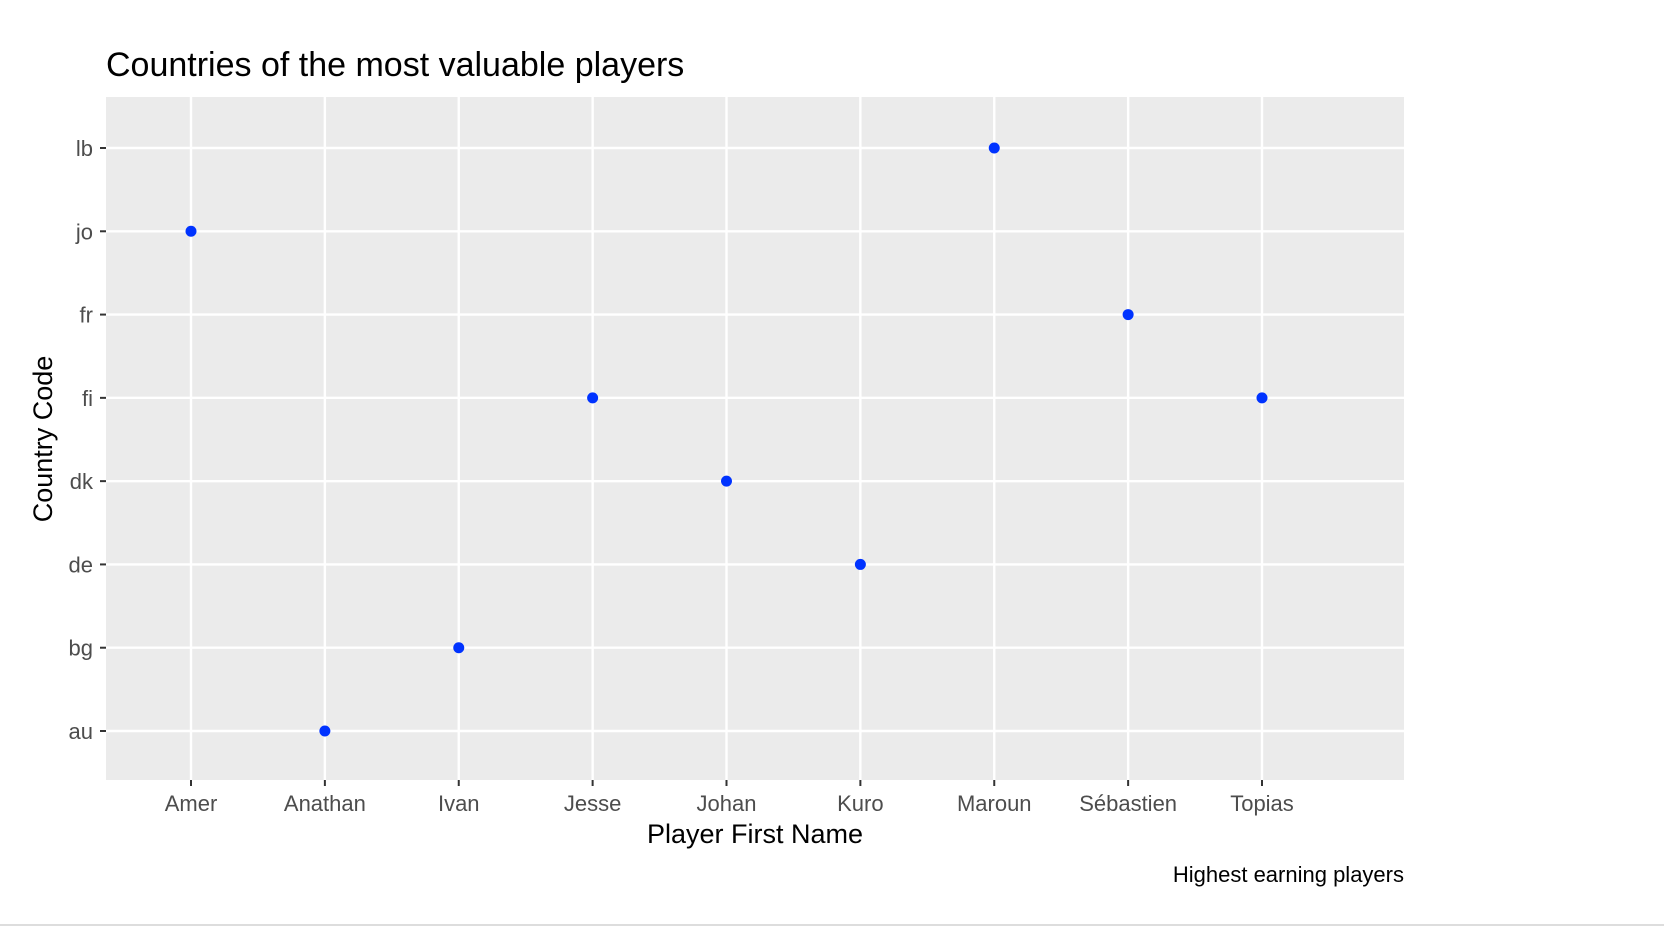 This screenshot has width=1664, height=926. I want to click on y-tick-label: fr, so click(86, 315).